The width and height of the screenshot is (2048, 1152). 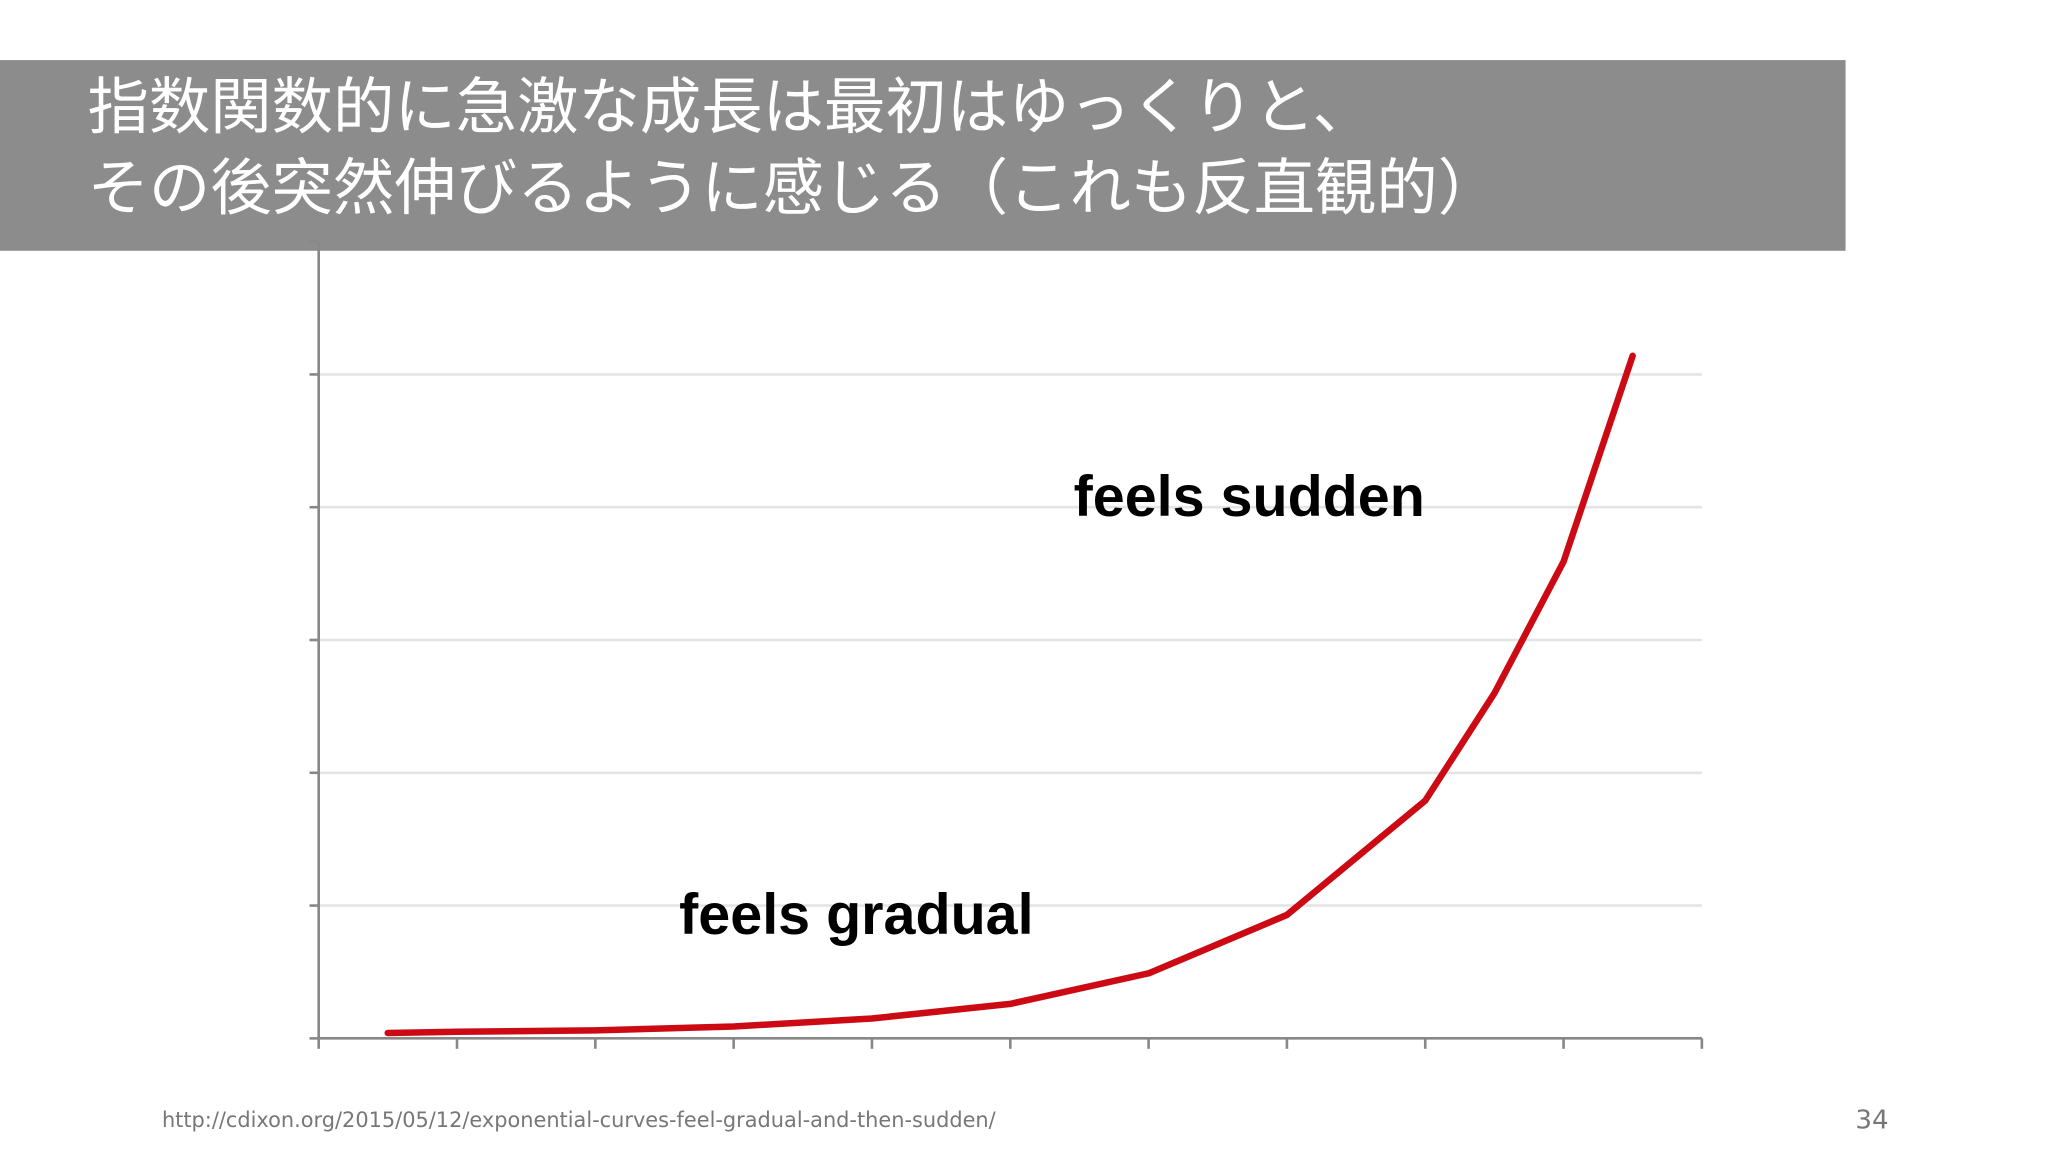 I want to click on slide-title-line: その後突然伸びるように感じる（これも反直観的）, so click(x=794, y=188).